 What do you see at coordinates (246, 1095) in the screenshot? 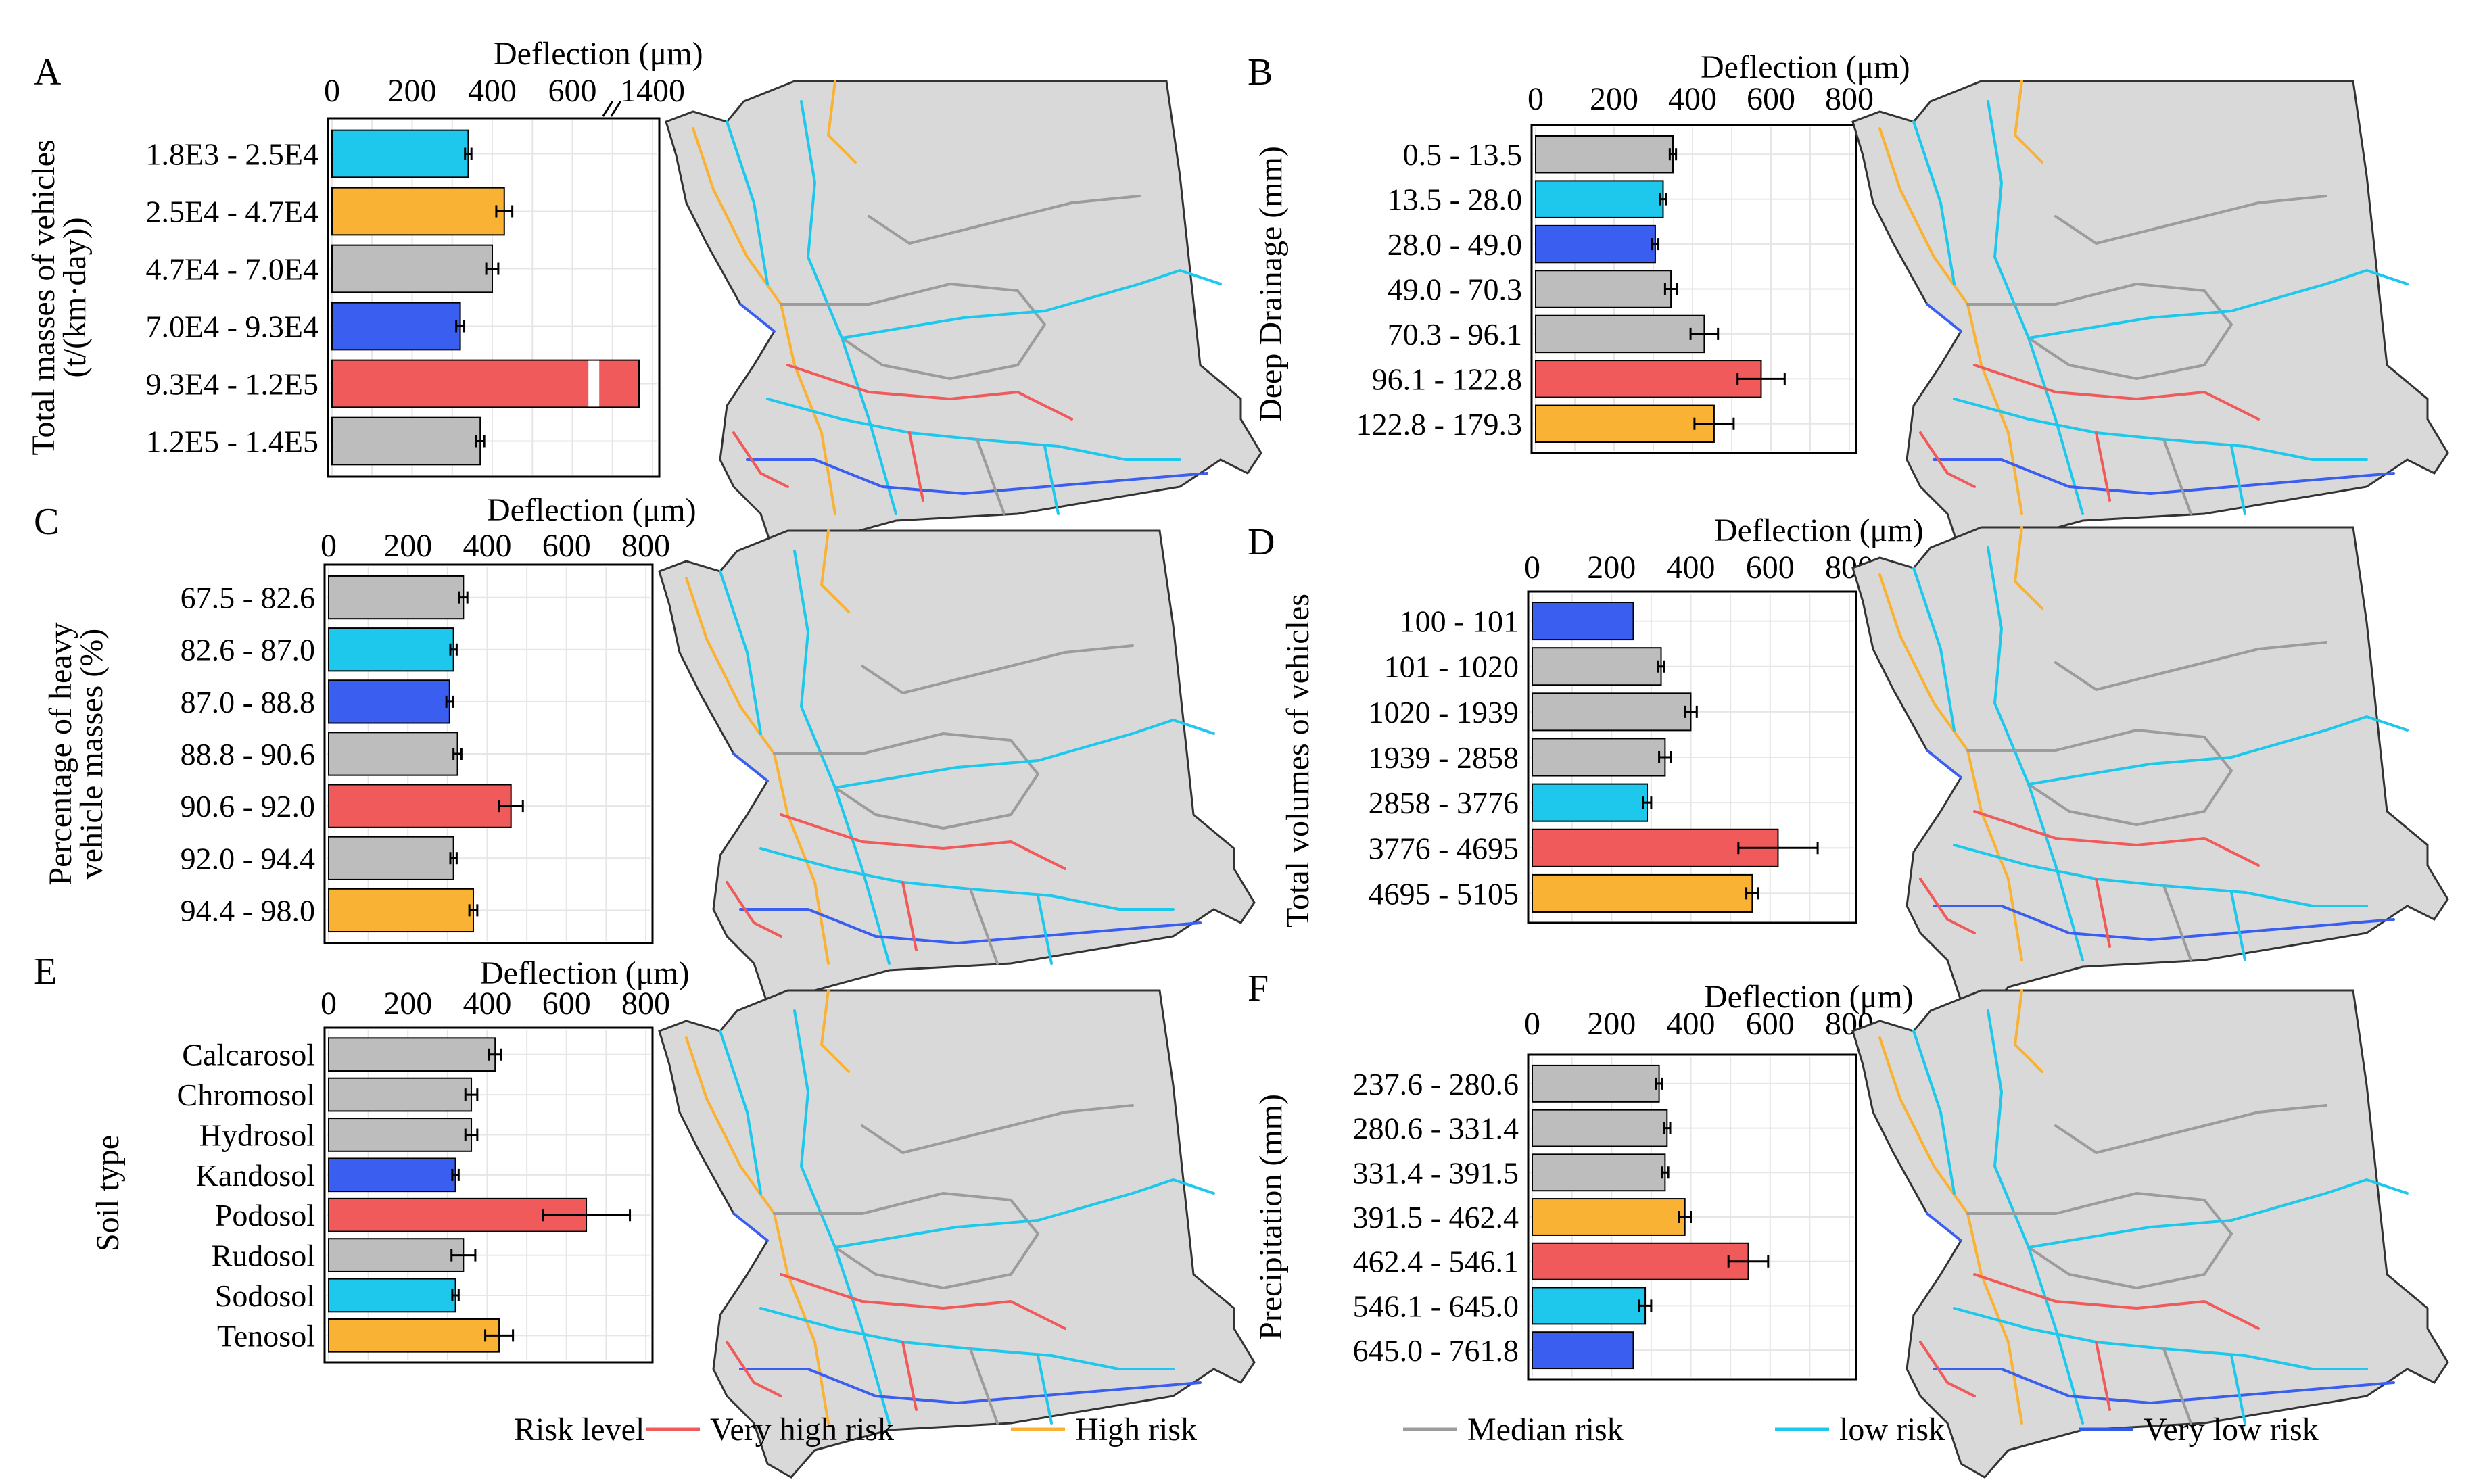
I see `category-label: Chromosol` at bounding box center [246, 1095].